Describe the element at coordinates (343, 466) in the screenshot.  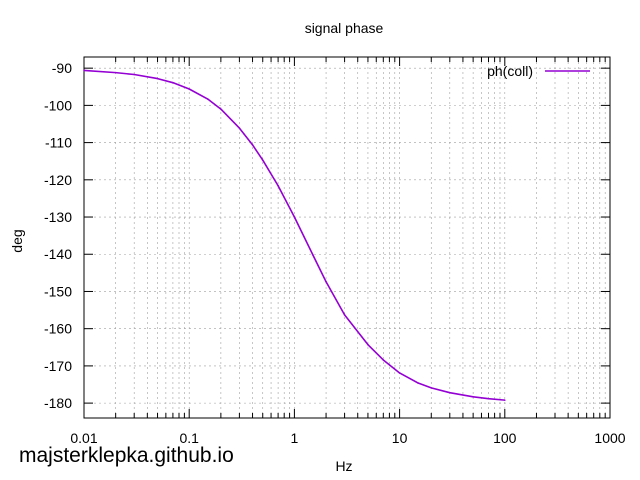
I see `x-axis-label: Hz` at that location.